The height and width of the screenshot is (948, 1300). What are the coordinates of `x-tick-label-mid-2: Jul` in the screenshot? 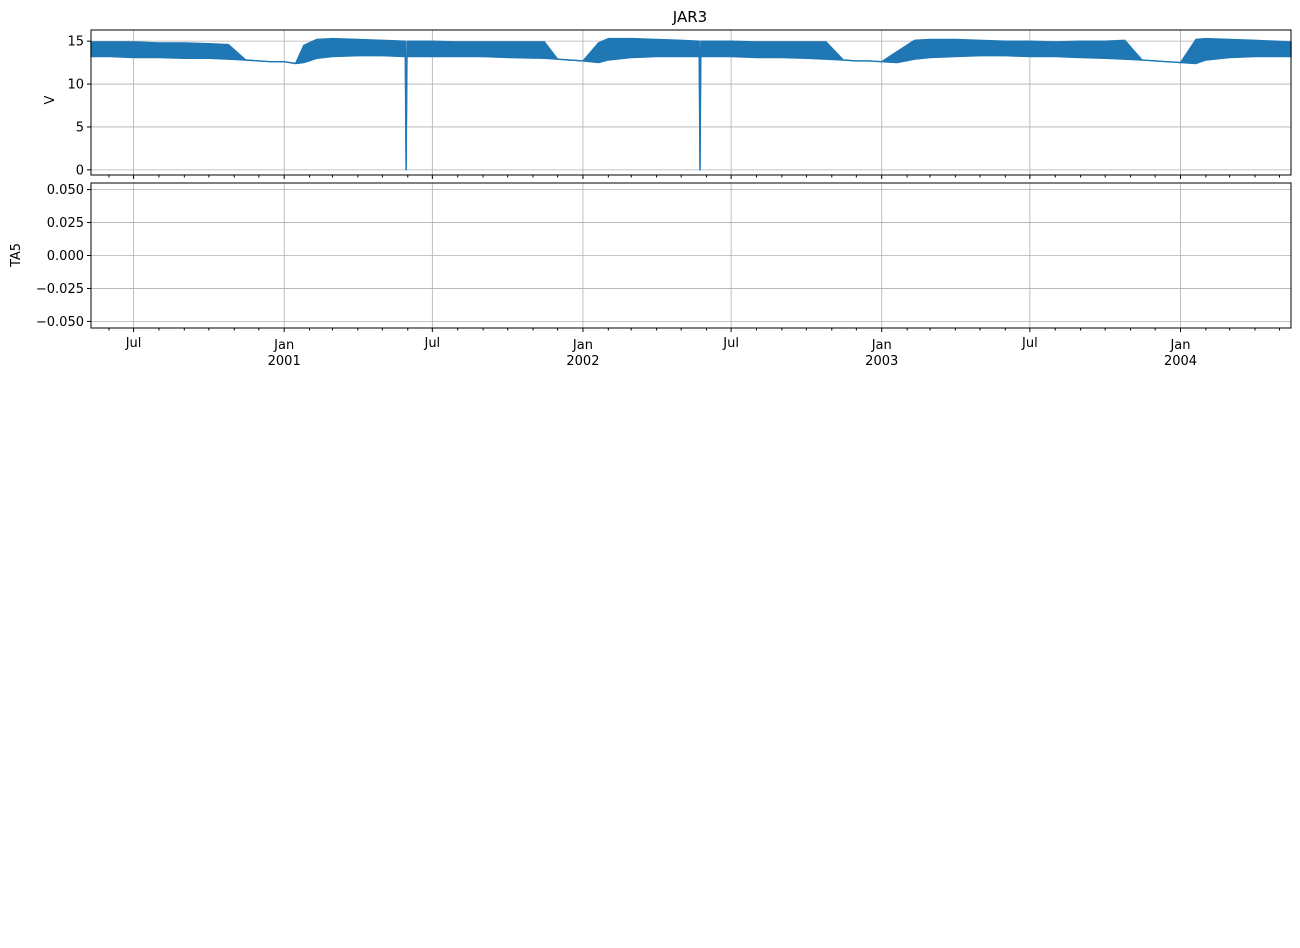 It's located at (730, 343).